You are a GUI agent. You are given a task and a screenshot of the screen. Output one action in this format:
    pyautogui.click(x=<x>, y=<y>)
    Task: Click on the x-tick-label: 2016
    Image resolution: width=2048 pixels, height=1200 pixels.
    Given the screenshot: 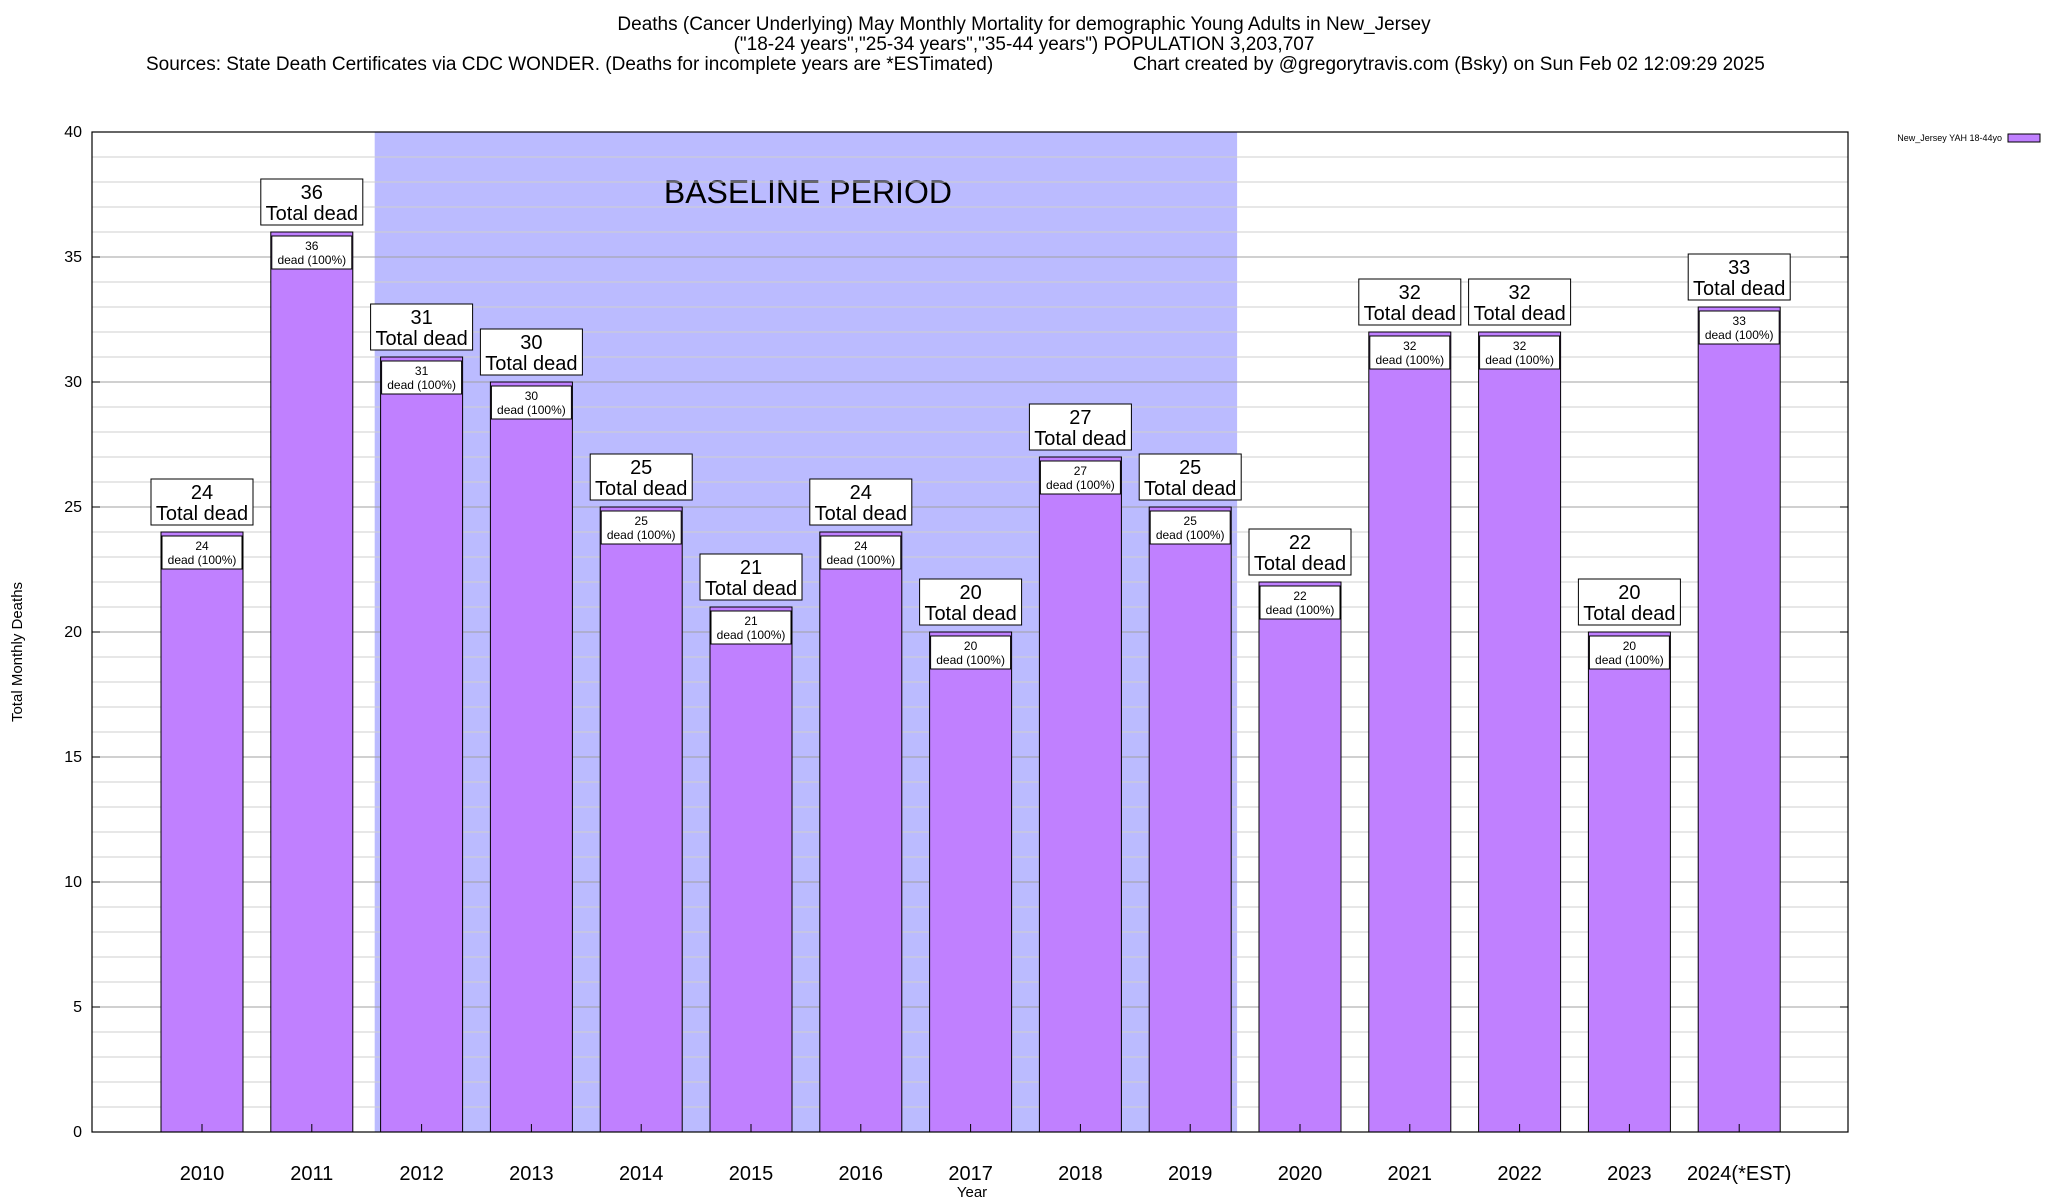 What is the action you would take?
    pyautogui.click(x=861, y=1174)
    